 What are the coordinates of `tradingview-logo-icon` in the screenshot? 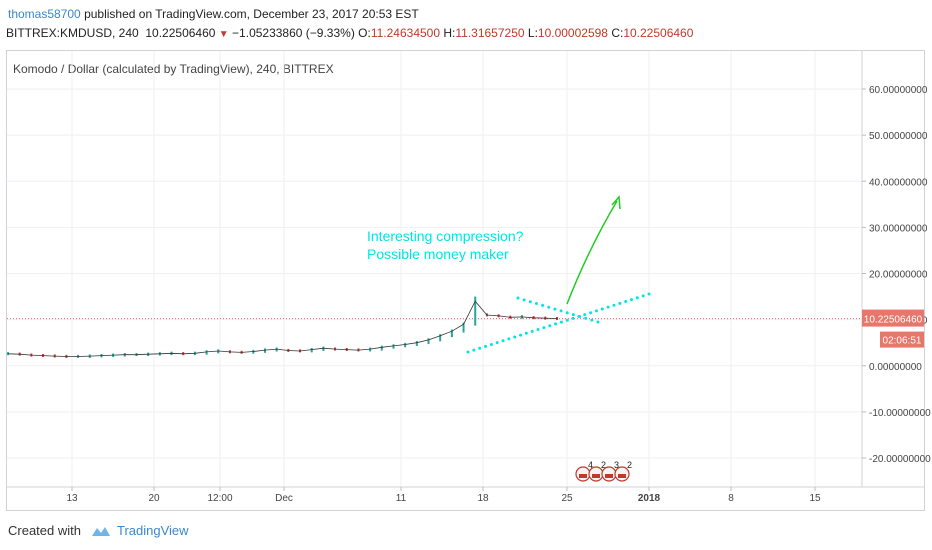 It's located at (100, 531).